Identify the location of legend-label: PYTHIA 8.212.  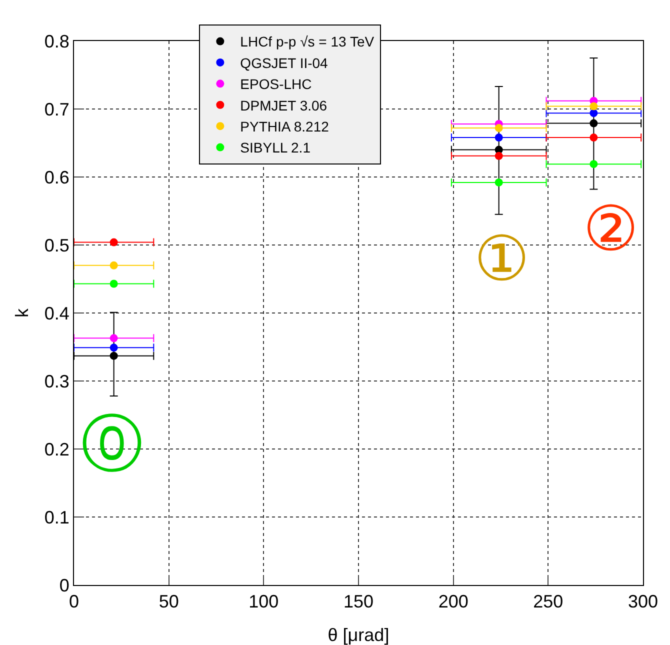
(285, 126).